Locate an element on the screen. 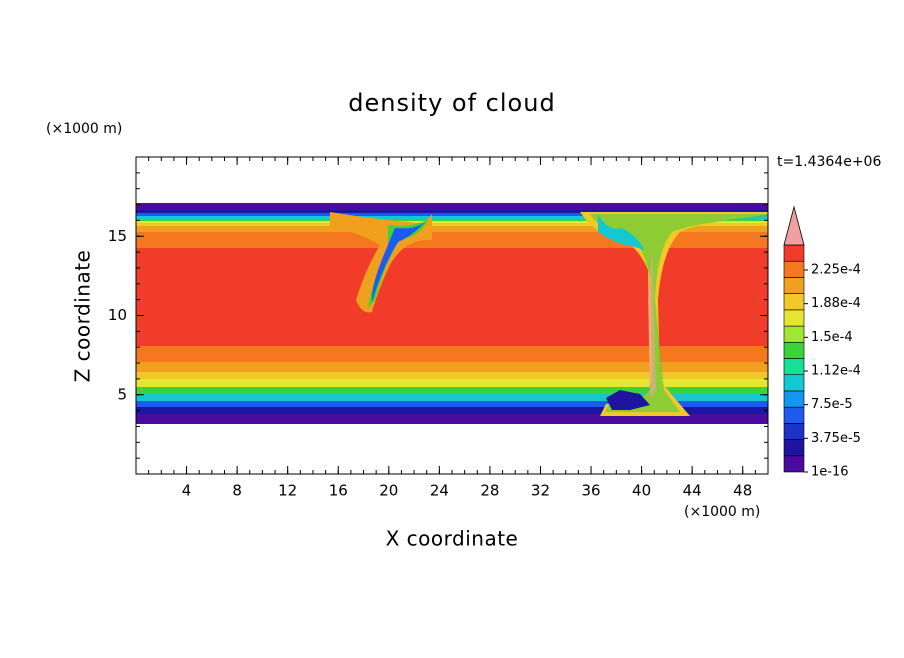  x-unit: (×1000 m) is located at coordinates (722, 512).